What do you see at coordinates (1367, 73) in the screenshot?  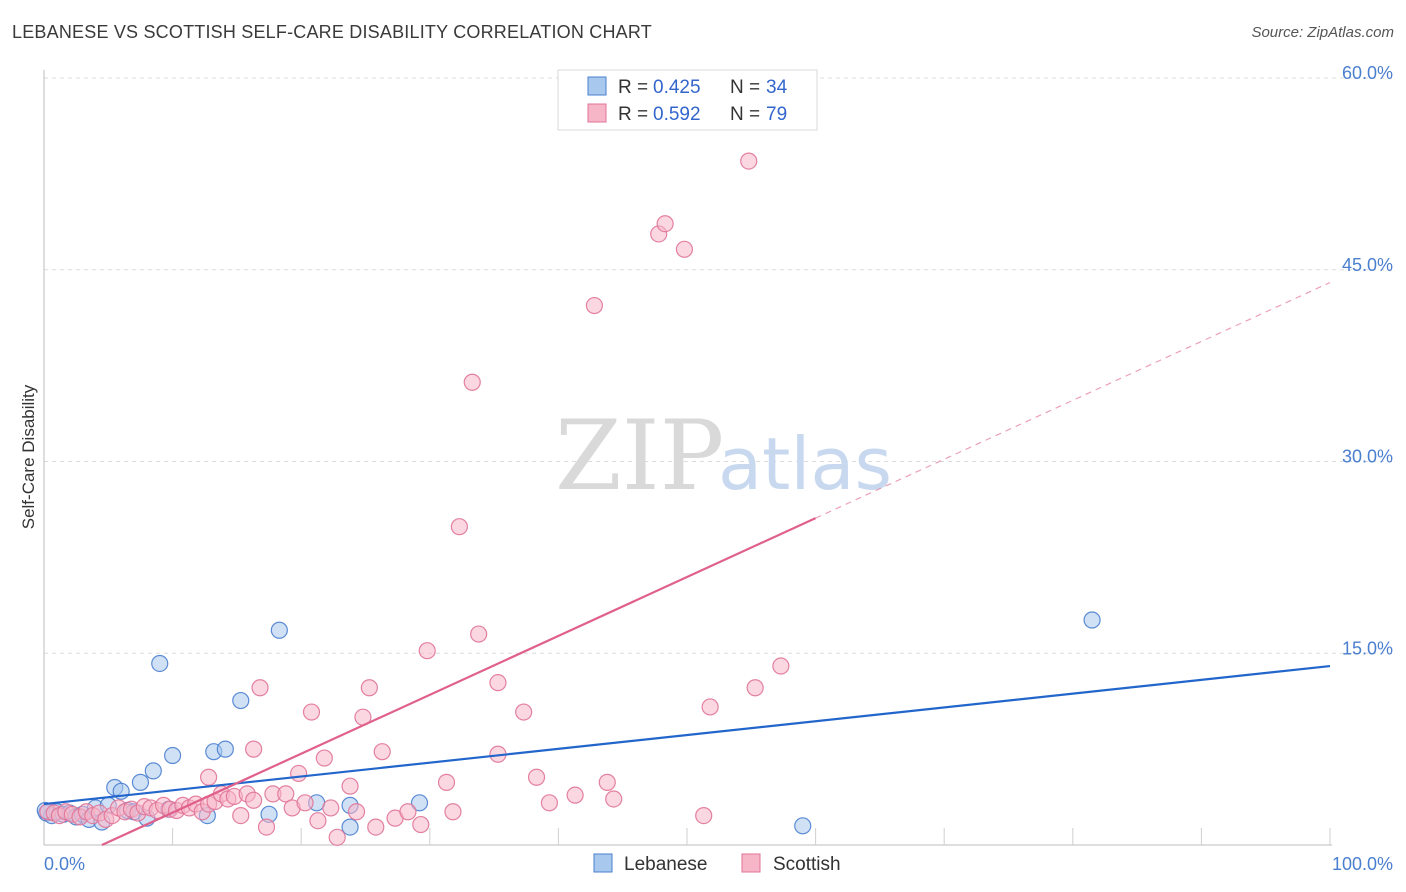 I see `y-tick-label: 60.0%` at bounding box center [1367, 73].